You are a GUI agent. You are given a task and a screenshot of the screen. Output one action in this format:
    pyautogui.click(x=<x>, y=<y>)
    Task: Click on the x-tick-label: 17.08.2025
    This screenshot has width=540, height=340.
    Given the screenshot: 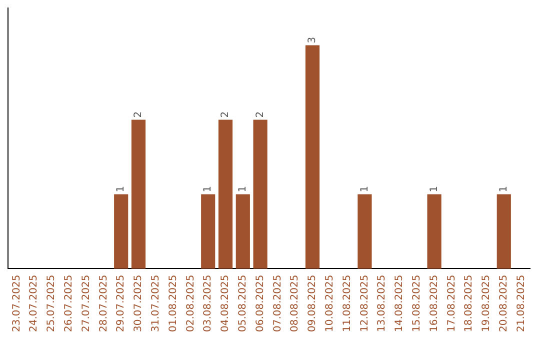 What is the action you would take?
    pyautogui.click(x=452, y=303)
    